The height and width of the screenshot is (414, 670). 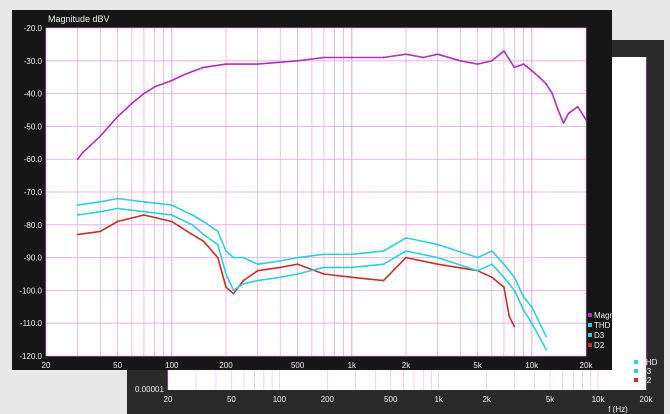 I want to click on x-tick-label: 100, so click(x=172, y=365).